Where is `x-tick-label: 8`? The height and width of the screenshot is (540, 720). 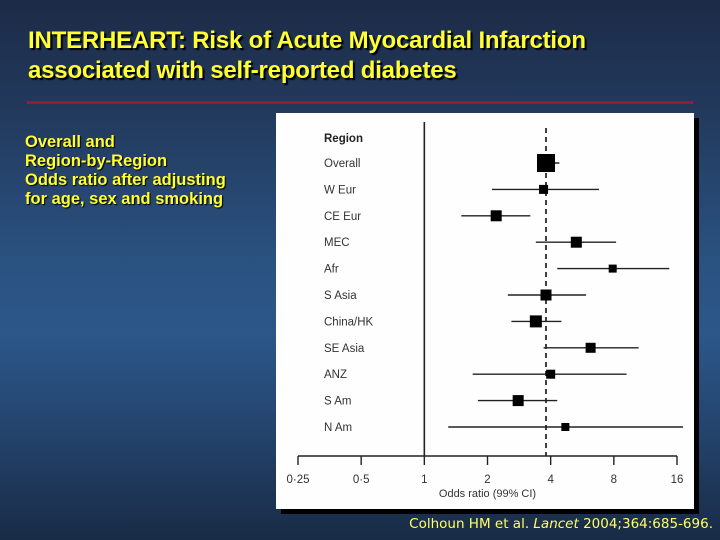 x-tick-label: 8 is located at coordinates (614, 480).